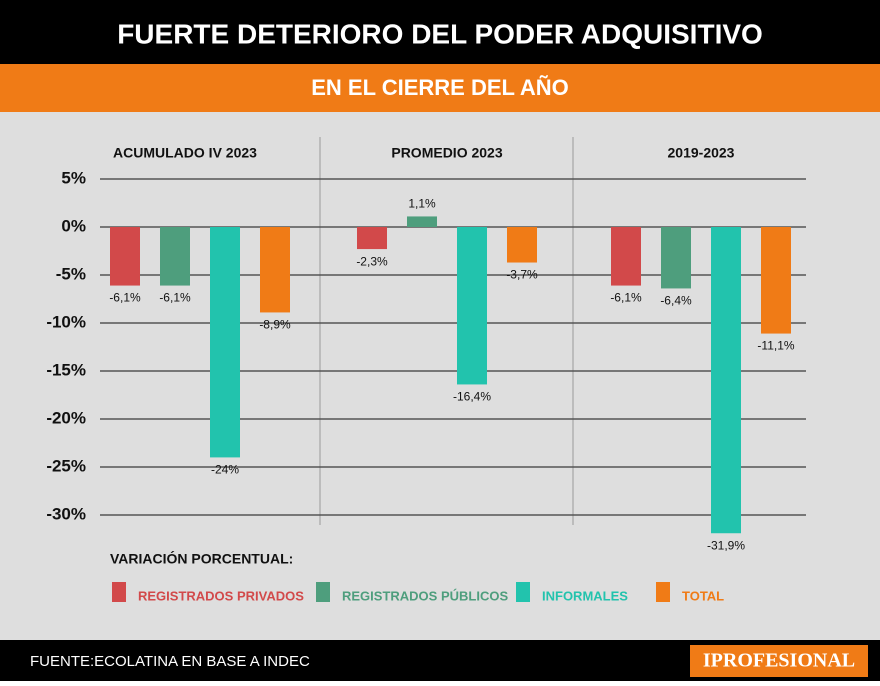 The width and height of the screenshot is (880, 686). Describe the element at coordinates (726, 545) in the screenshot. I see `value-label: -31,9%` at that location.